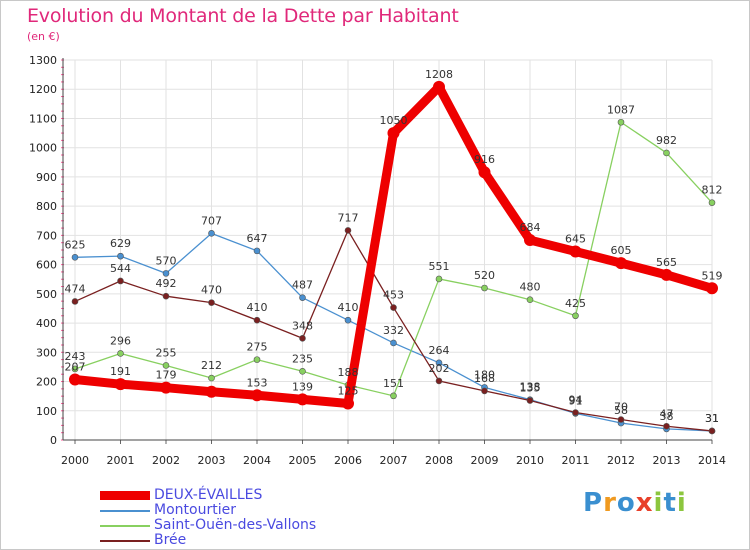  I want to click on y-tick-label: 100, so click(46, 411).